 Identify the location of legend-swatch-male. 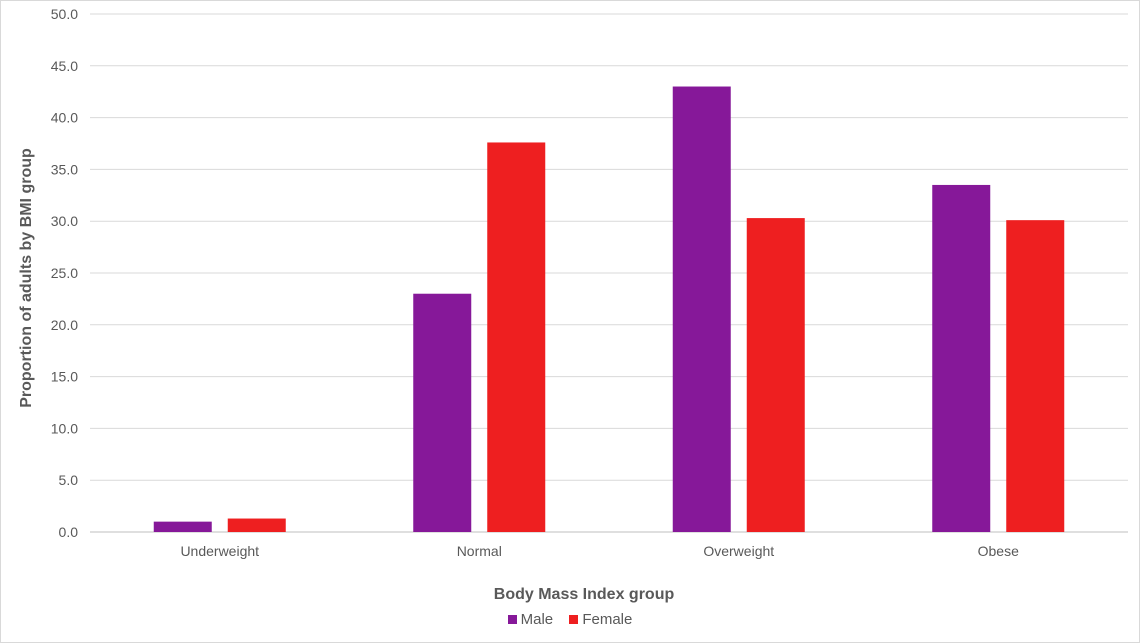
(512, 619).